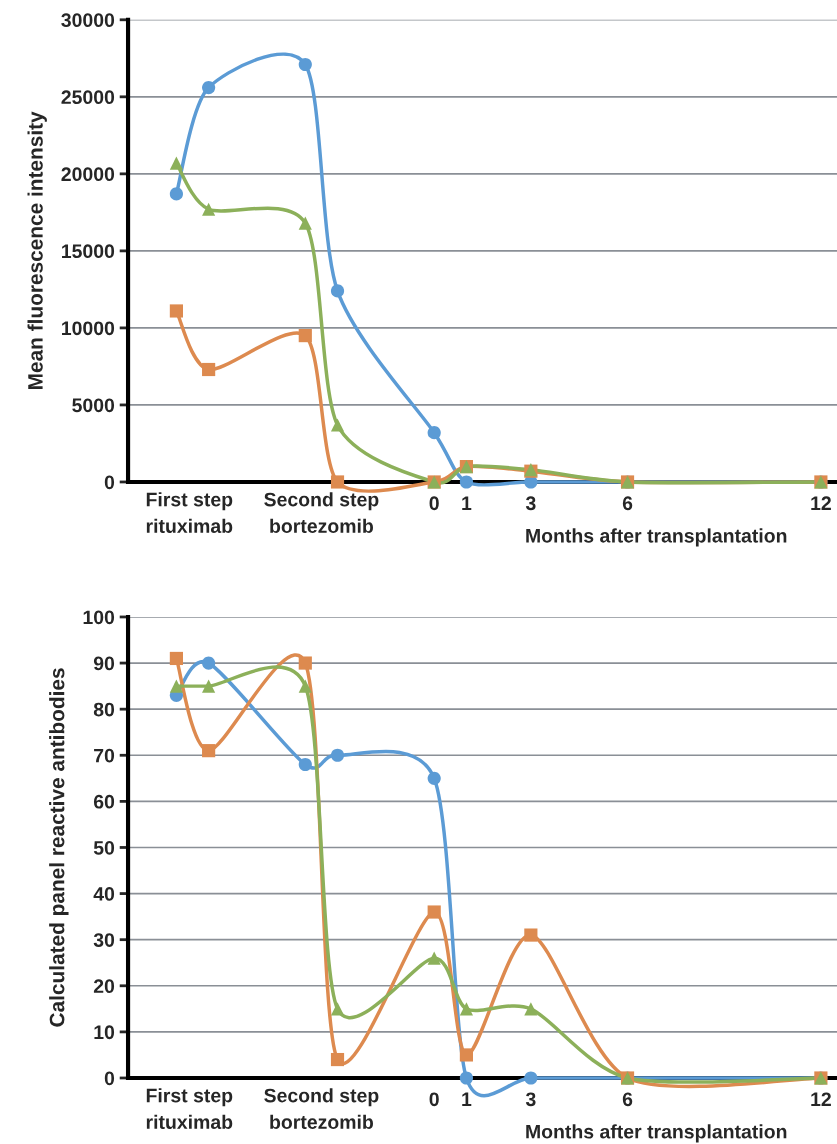 The width and height of the screenshot is (837, 1144). I want to click on y-tick-label: 50, so click(104, 847).